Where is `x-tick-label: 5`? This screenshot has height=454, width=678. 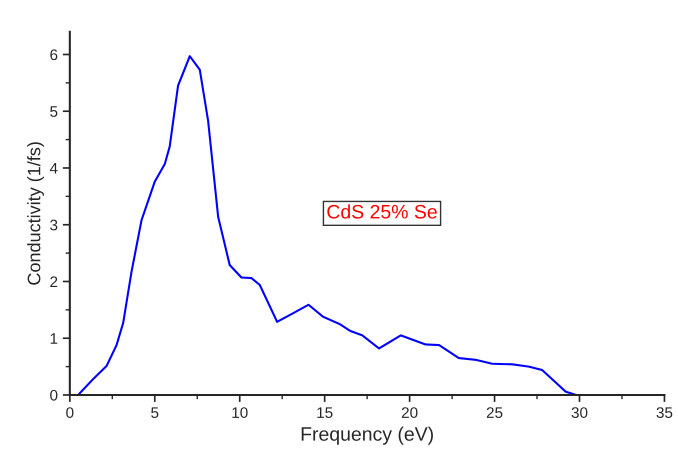 x-tick-label: 5 is located at coordinates (154, 412).